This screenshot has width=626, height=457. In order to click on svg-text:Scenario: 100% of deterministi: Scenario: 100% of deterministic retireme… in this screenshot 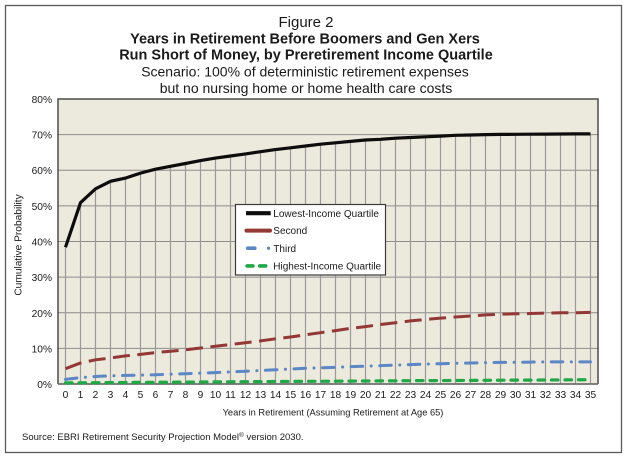, I will do `click(305, 72)`.